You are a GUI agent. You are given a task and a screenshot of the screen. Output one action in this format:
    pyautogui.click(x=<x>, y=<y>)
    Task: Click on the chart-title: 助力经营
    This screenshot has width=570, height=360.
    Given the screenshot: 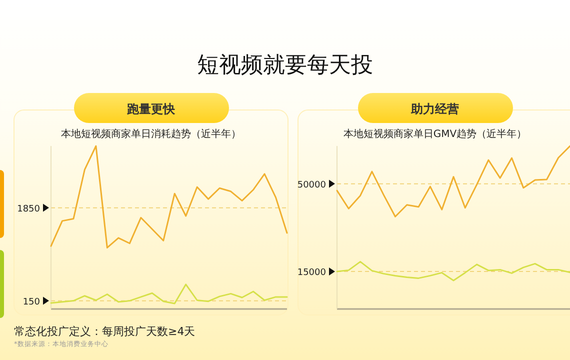 What is the action you would take?
    pyautogui.click(x=434, y=109)
    